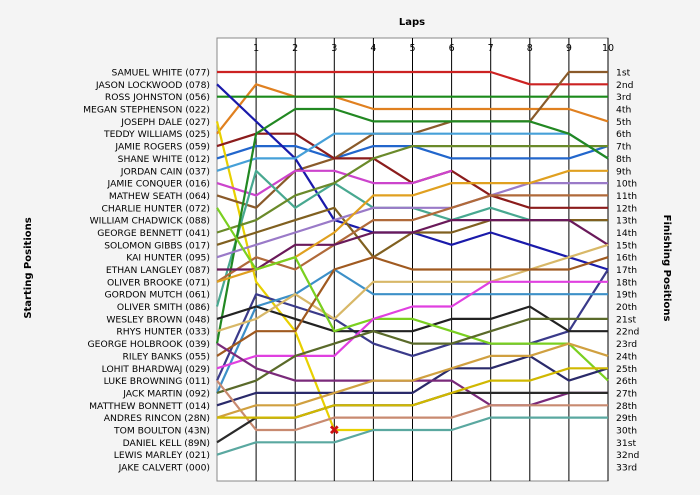 The width and height of the screenshot is (700, 495). What do you see at coordinates (256, 48) in the screenshot?
I see `x-tick-label: 1` at bounding box center [256, 48].